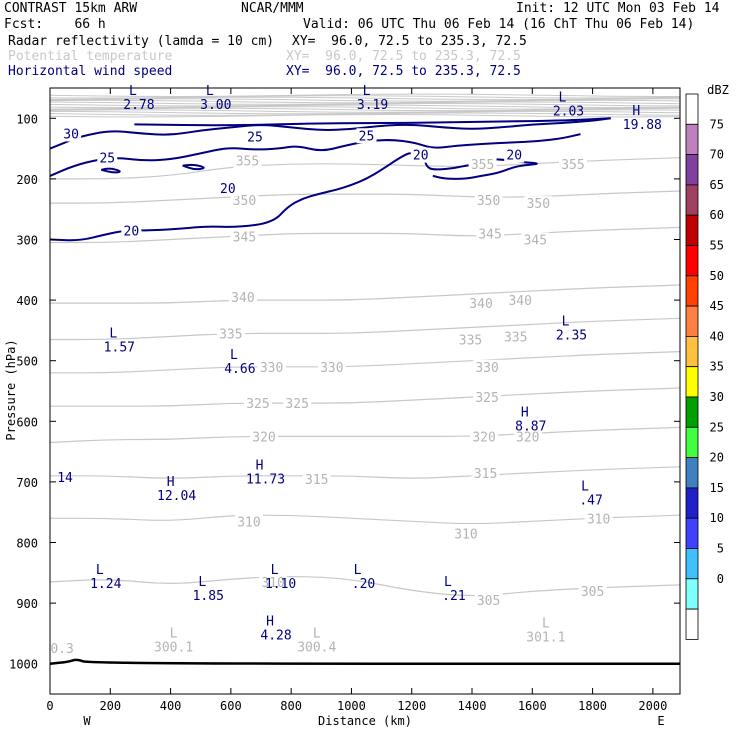  What do you see at coordinates (27, 422) in the screenshot?
I see `y-tick-label: 600` at bounding box center [27, 422].